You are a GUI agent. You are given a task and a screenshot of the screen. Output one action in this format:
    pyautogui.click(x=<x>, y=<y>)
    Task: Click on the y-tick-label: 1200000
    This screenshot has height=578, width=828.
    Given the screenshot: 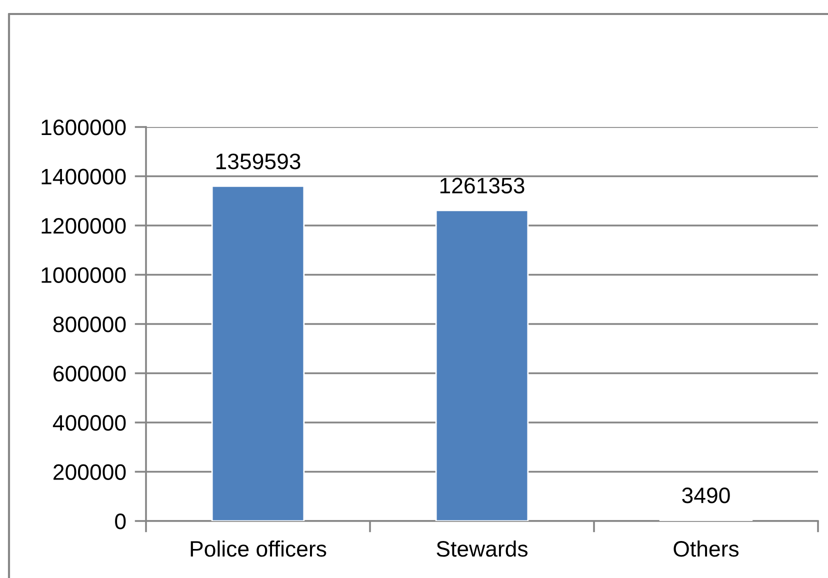 What is the action you would take?
    pyautogui.click(x=84, y=226)
    